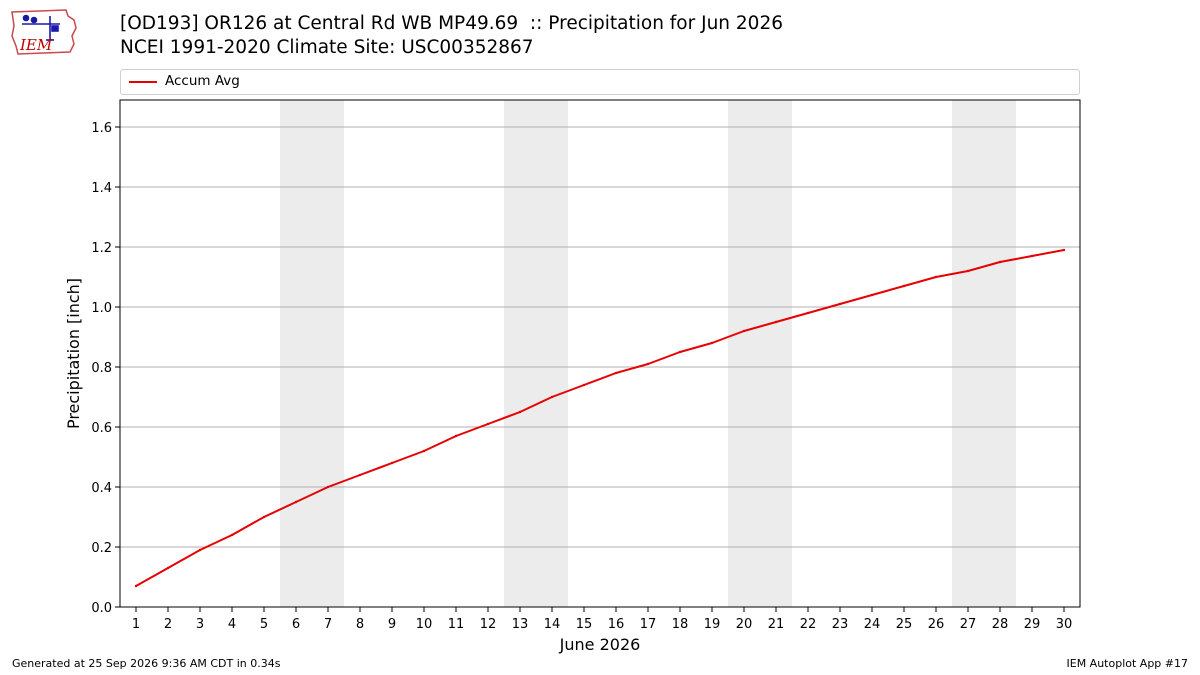 This screenshot has height=675, width=1200. What do you see at coordinates (392, 624) in the screenshot?
I see `x-tick-label: 9` at bounding box center [392, 624].